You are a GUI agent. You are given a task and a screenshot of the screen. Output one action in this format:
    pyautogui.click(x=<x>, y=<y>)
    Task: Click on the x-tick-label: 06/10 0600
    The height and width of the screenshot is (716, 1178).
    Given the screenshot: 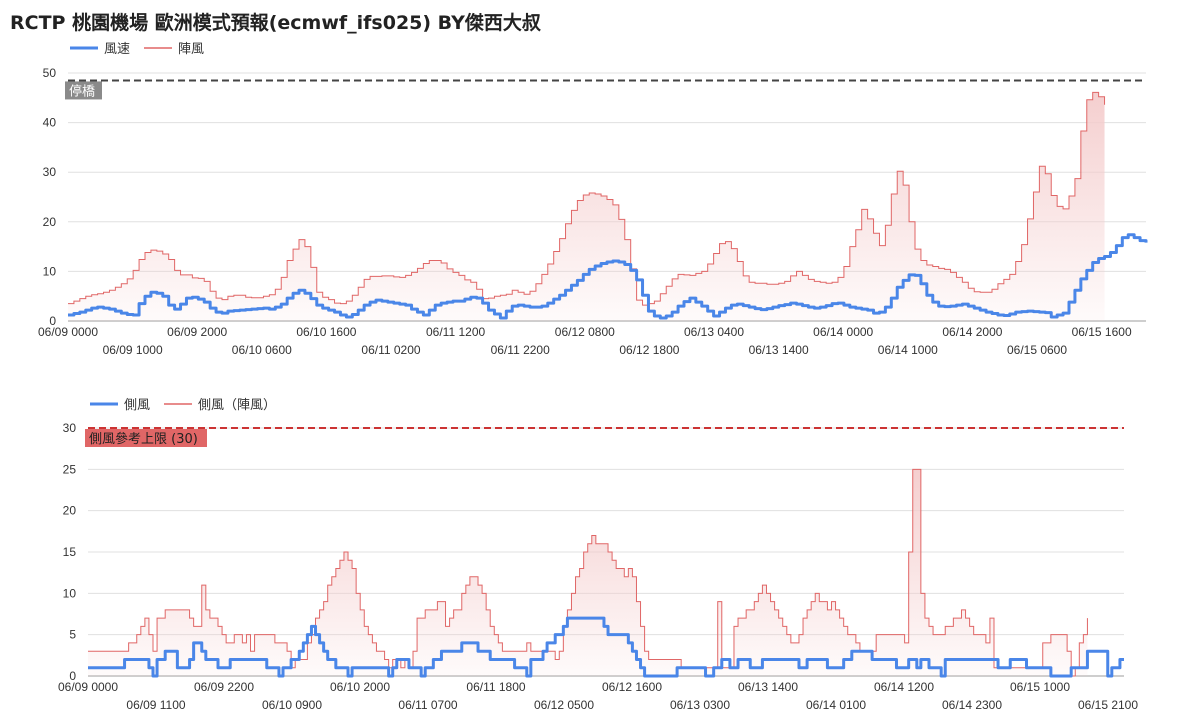 What is the action you would take?
    pyautogui.click(x=262, y=350)
    